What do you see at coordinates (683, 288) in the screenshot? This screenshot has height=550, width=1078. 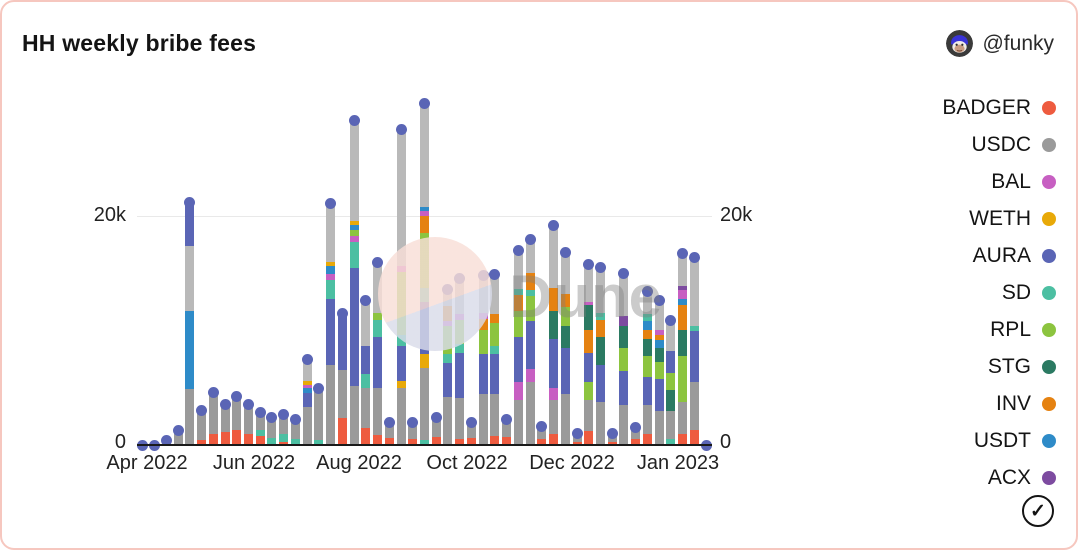 I see `bar-segment-acx` at bounding box center [683, 288].